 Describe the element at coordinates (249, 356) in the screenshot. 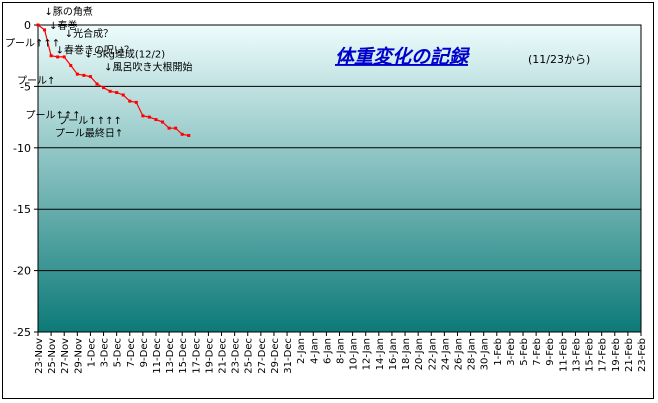

I see `x-tick-label: 25-Dec` at that location.